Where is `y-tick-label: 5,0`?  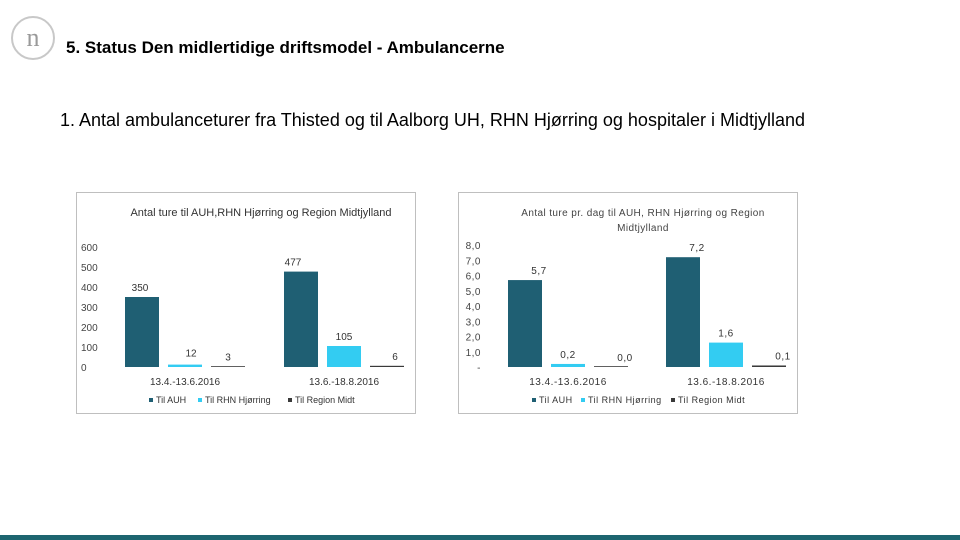 y-tick-label: 5,0 is located at coordinates (473, 292).